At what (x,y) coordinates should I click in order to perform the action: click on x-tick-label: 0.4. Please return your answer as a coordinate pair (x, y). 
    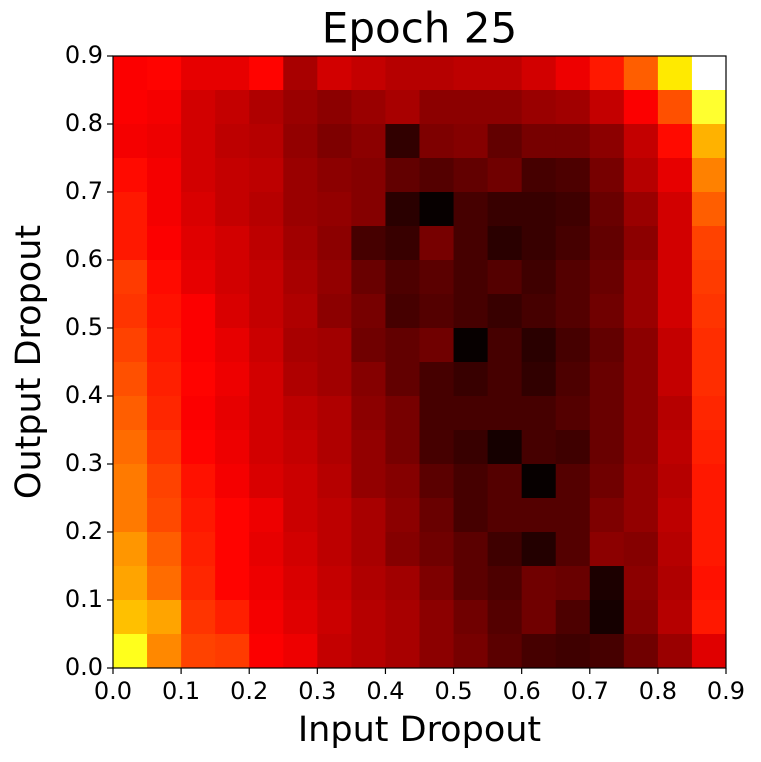
    Looking at the image, I should click on (385, 691).